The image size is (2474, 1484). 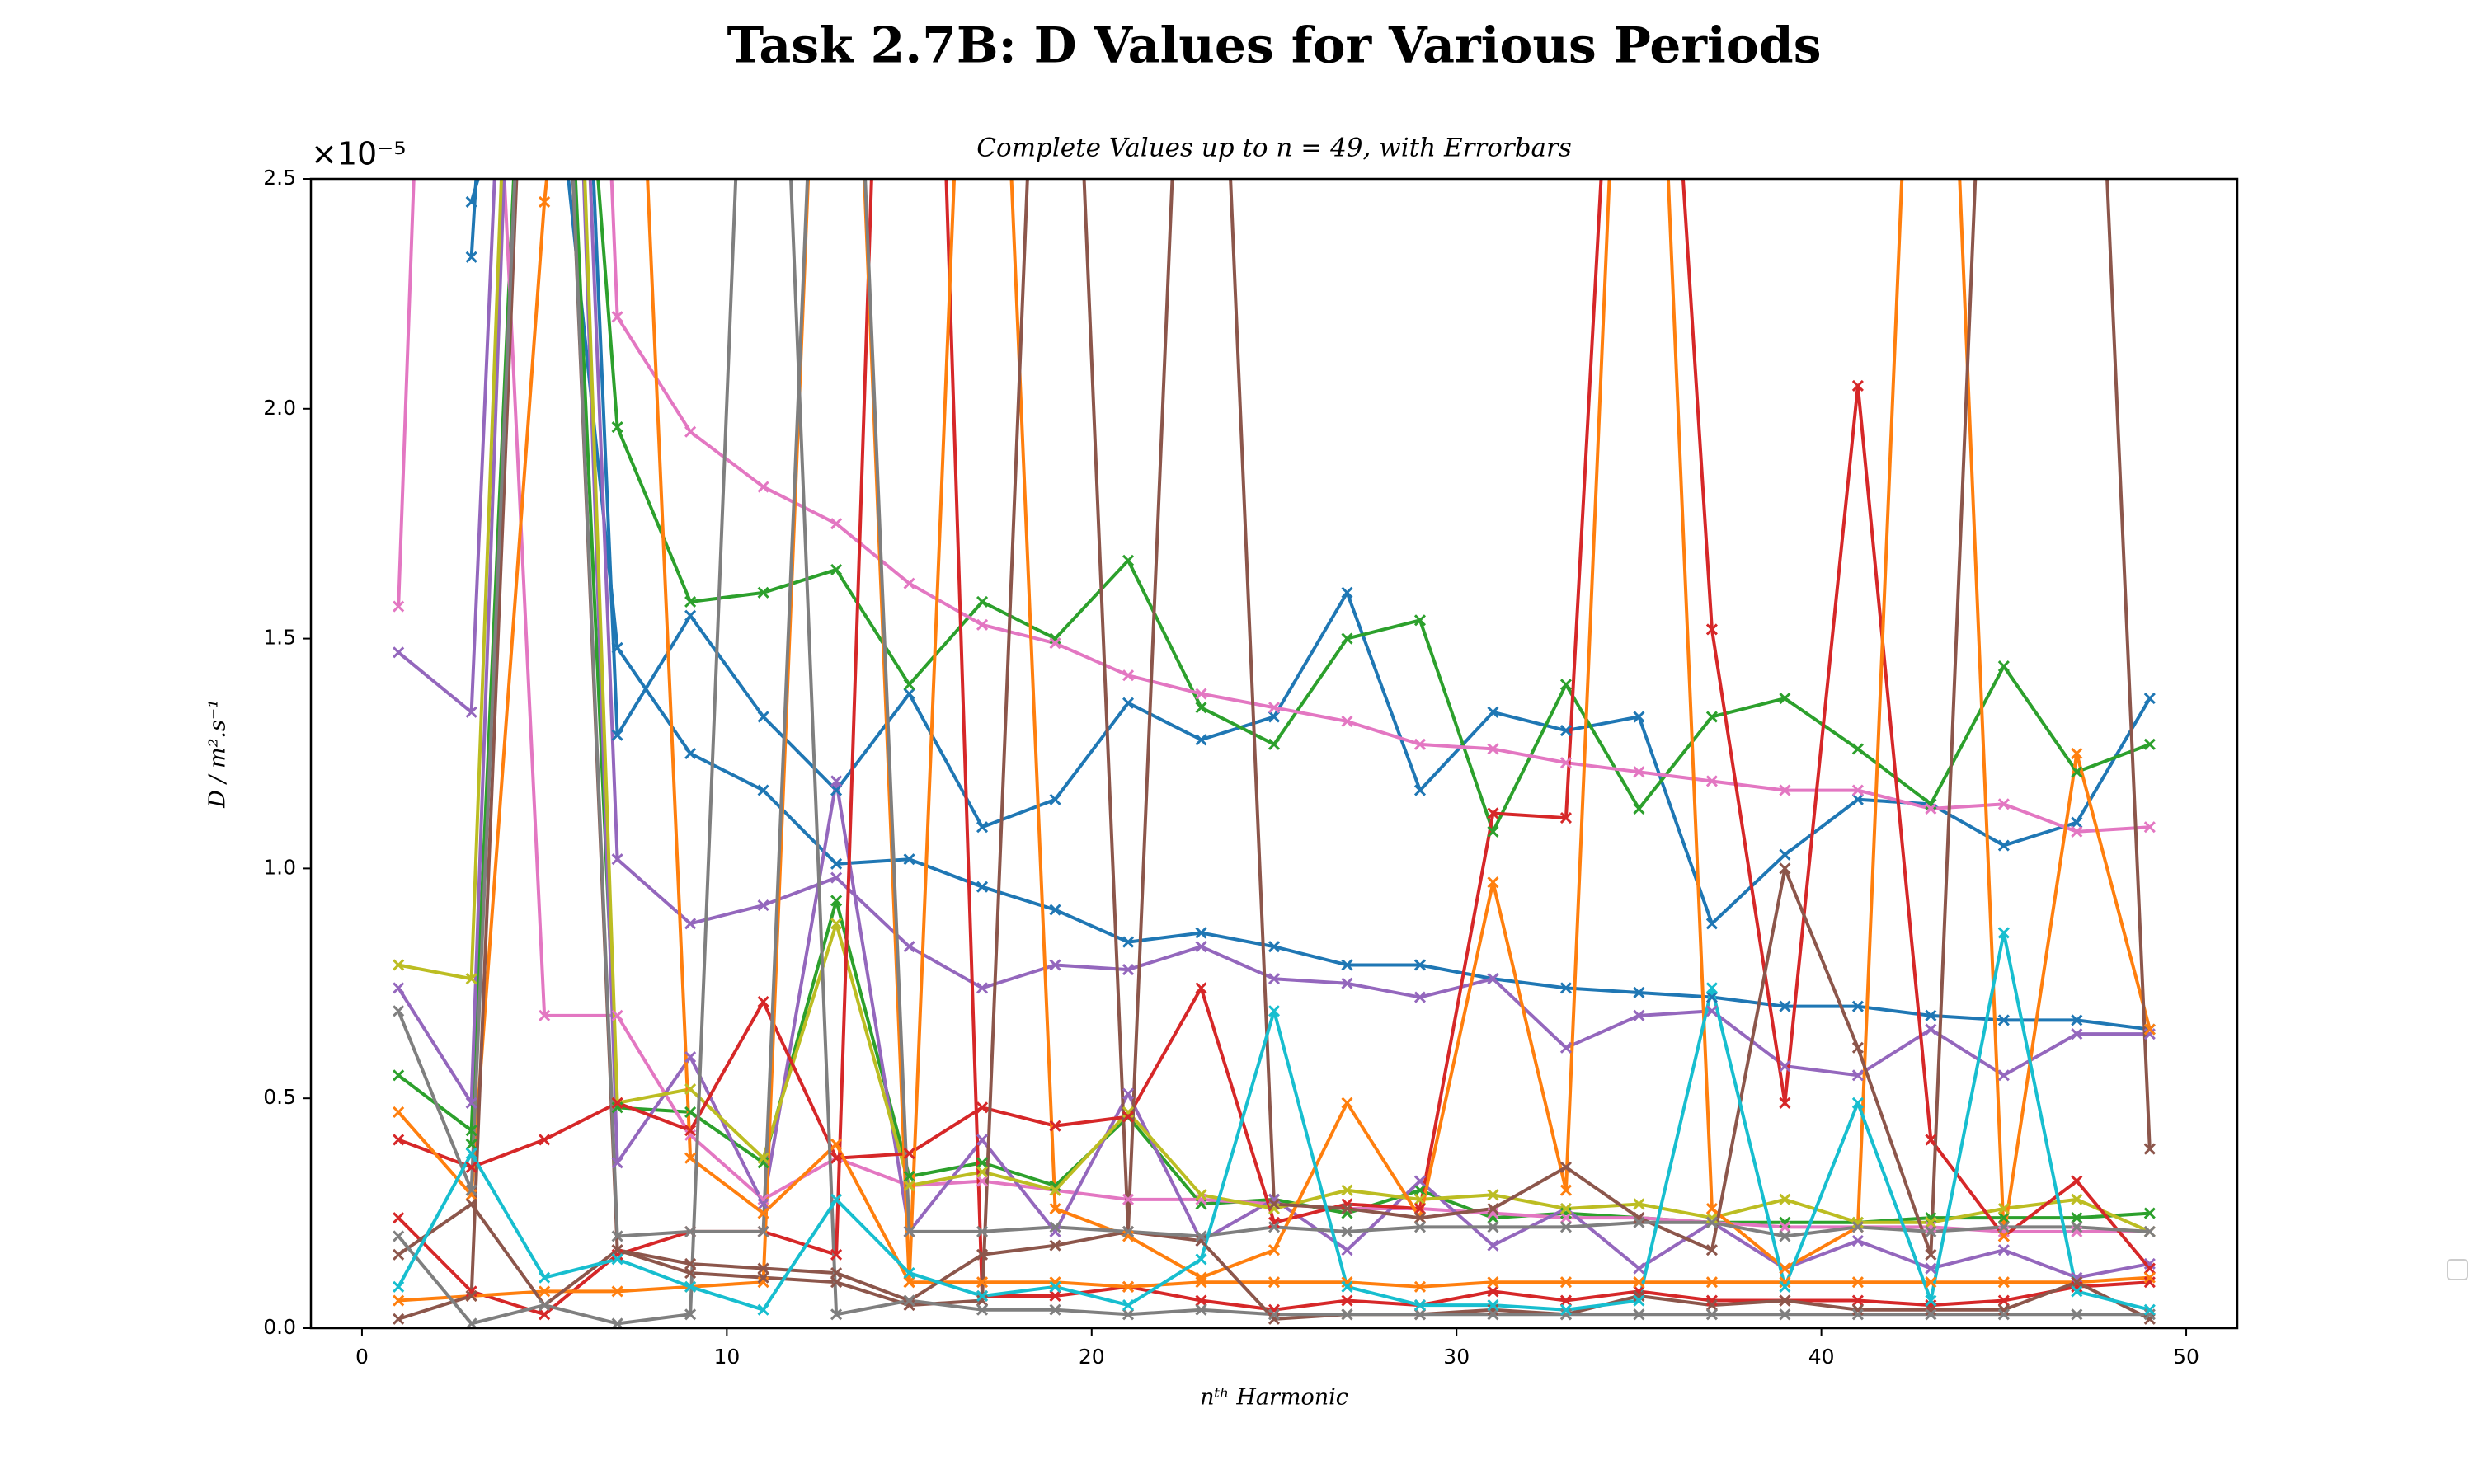 What do you see at coordinates (1274, 46) in the screenshot?
I see `chart-title: Task 2.7B: D Values for Various Periods` at bounding box center [1274, 46].